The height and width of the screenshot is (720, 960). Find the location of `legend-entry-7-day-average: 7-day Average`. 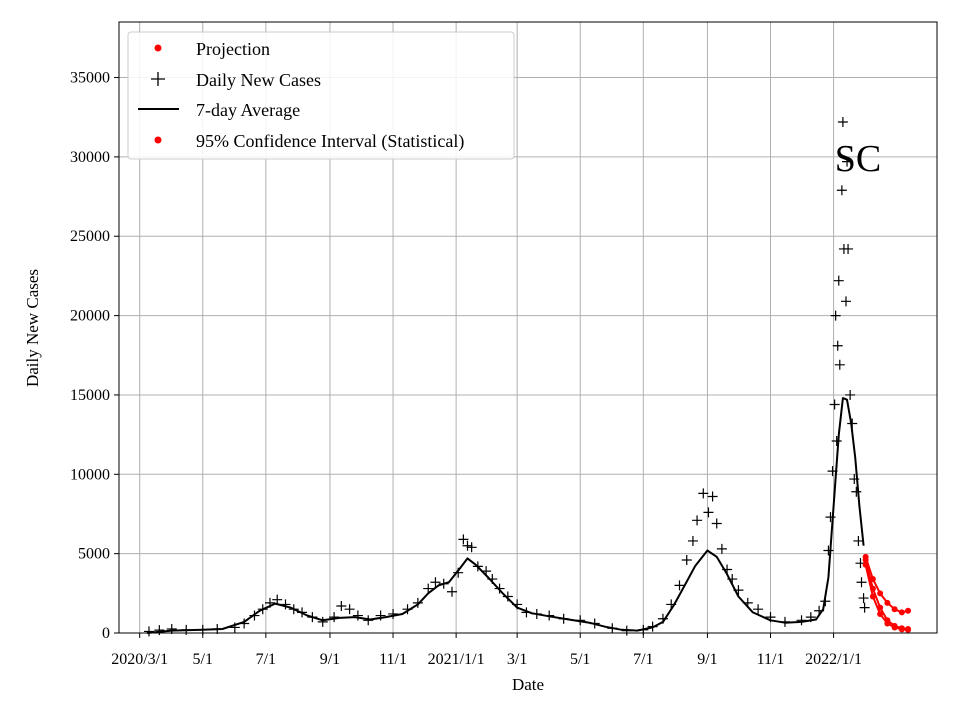

legend-entry-7-day-average: 7-day Average is located at coordinates (219, 110).